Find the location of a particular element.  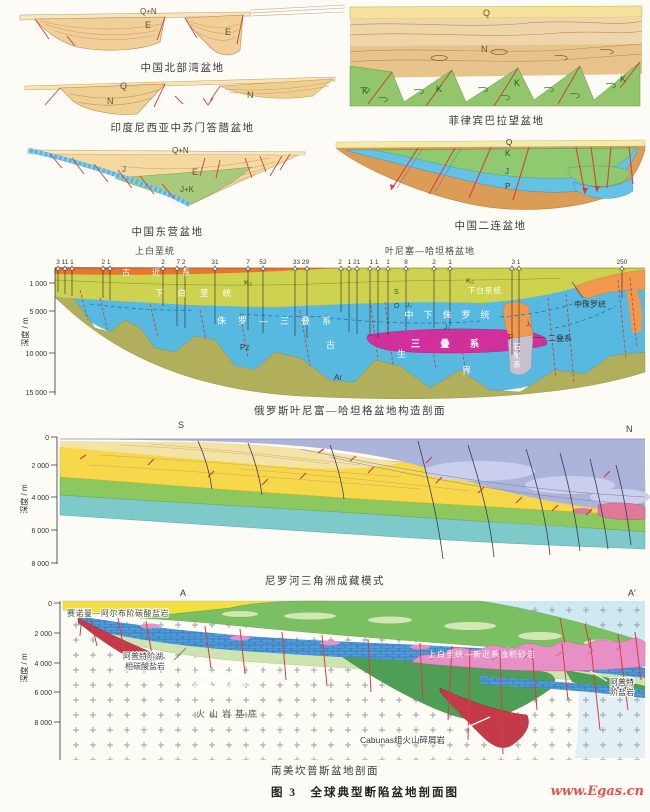

beibu-label-e1: E is located at coordinates (148, 25).